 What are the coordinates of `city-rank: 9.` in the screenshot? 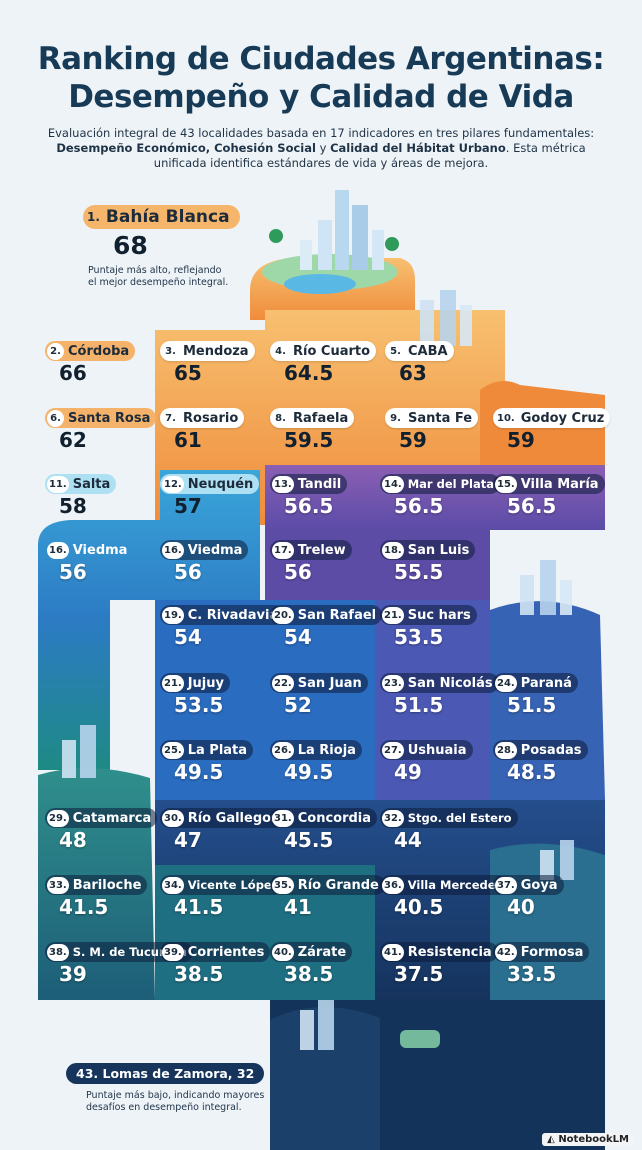 It's located at (395, 418).